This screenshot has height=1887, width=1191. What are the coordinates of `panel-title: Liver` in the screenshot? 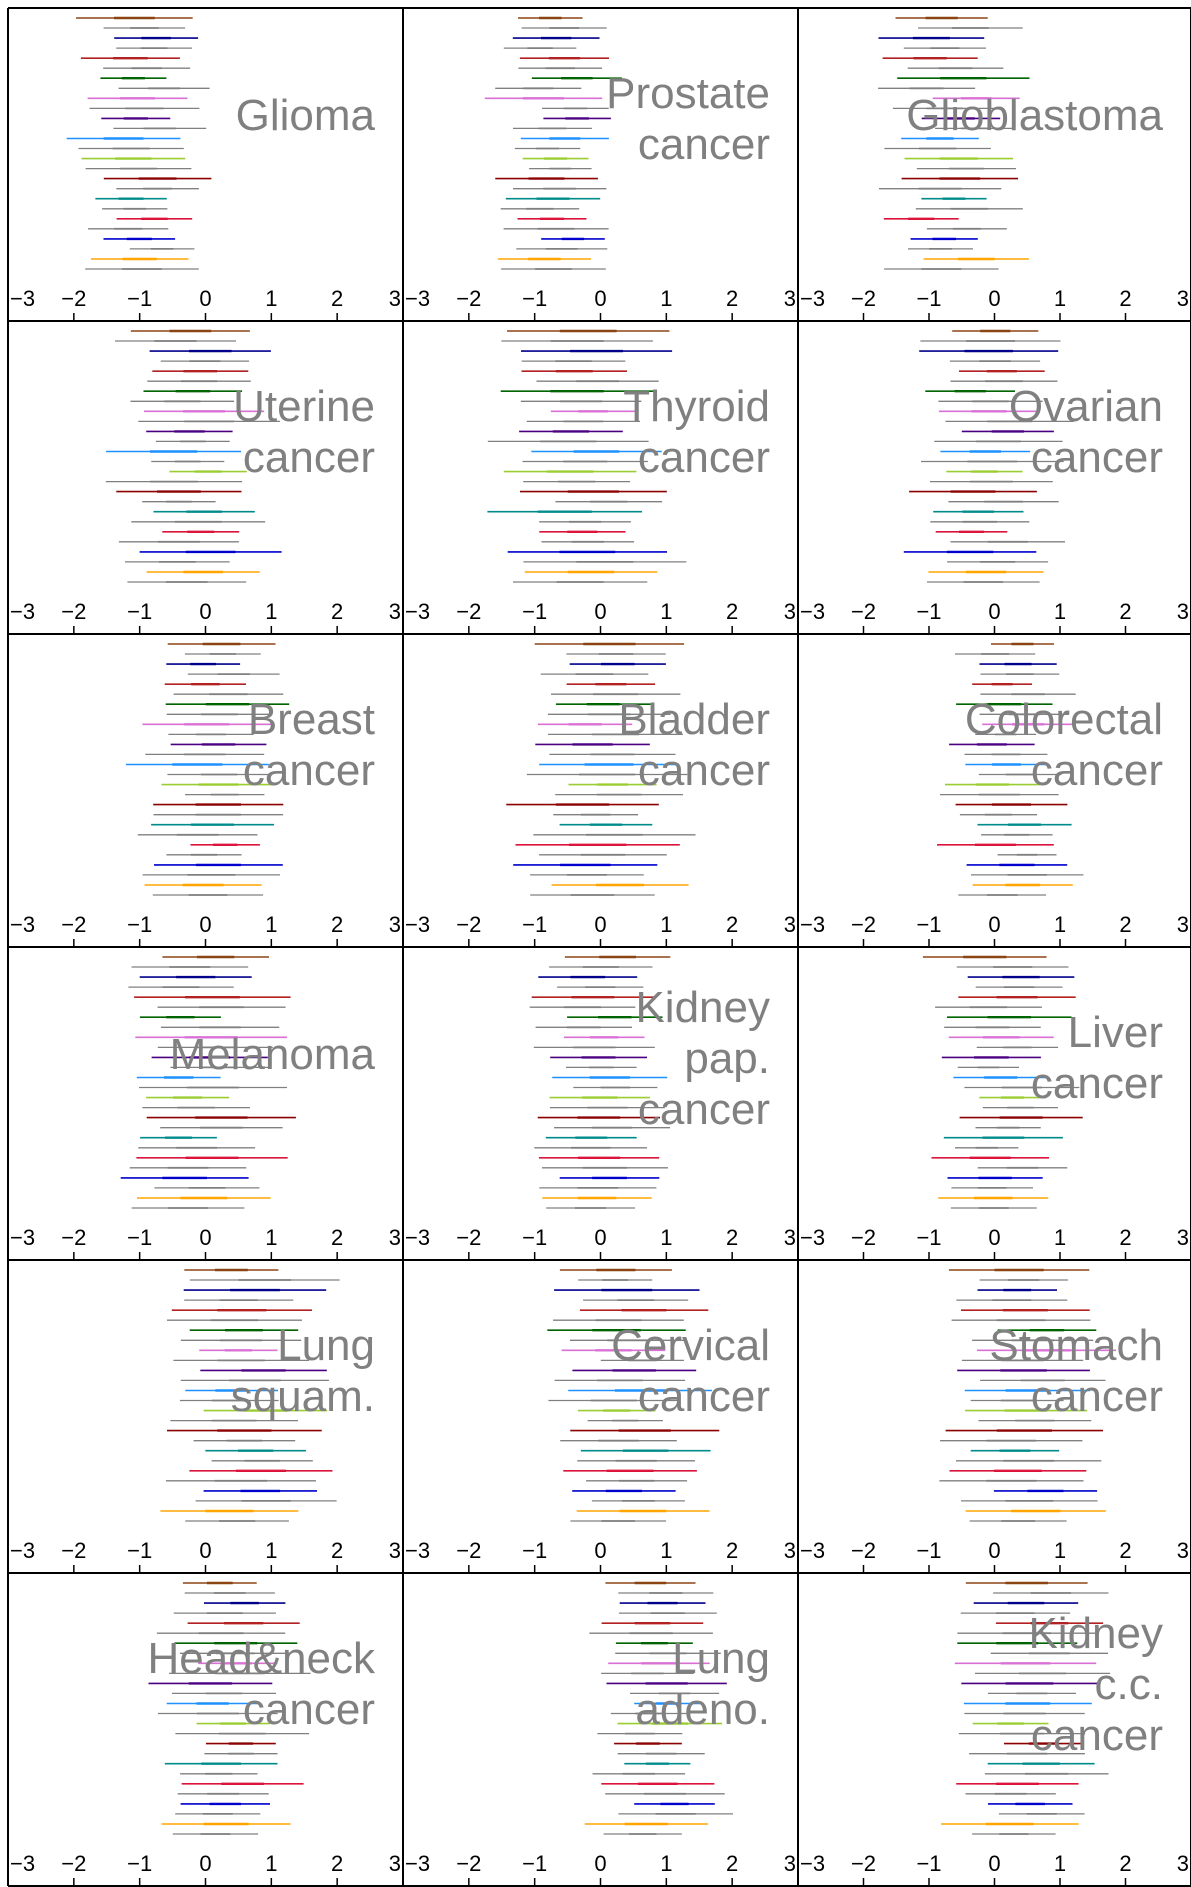 It's located at (1115, 1032).